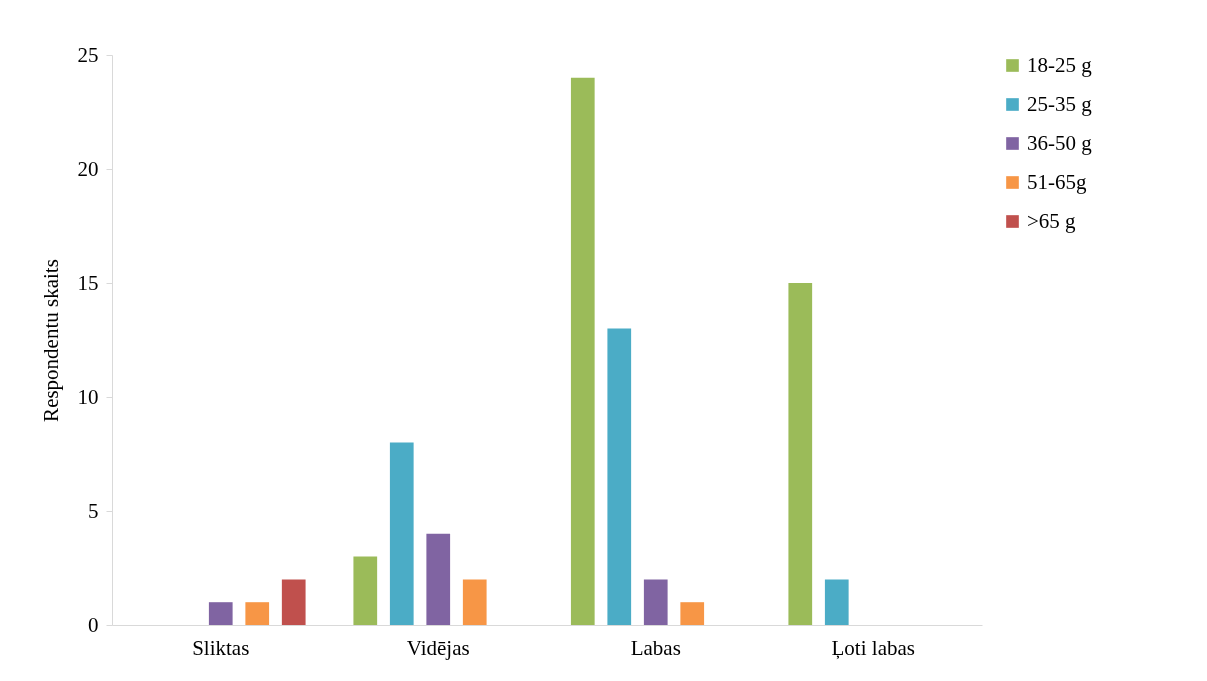 The image size is (1207, 681). What do you see at coordinates (88, 282) in the screenshot?
I see `y-tick-label: 15` at bounding box center [88, 282].